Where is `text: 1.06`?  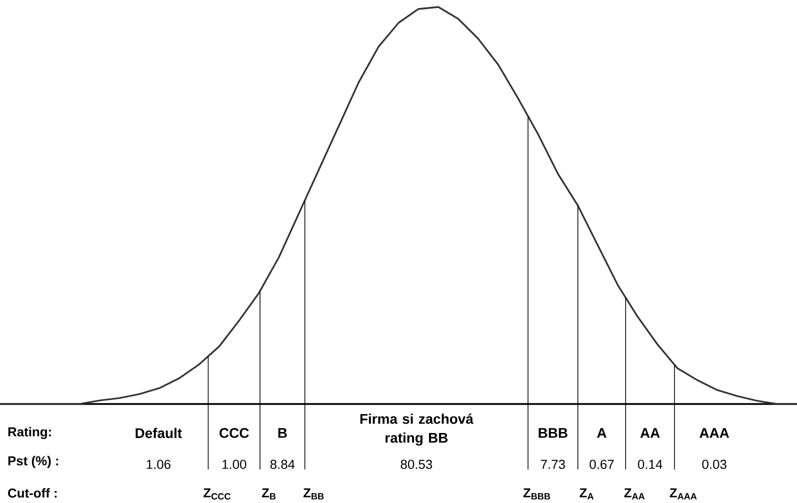
text: 1.06 is located at coordinates (158, 464).